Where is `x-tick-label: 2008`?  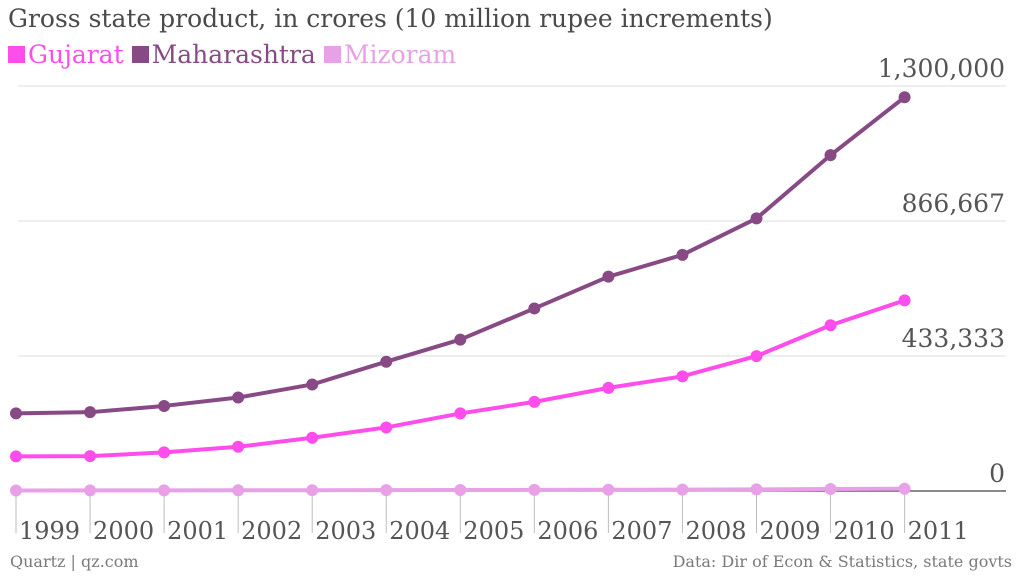
x-tick-label: 2008 is located at coordinates (715, 531).